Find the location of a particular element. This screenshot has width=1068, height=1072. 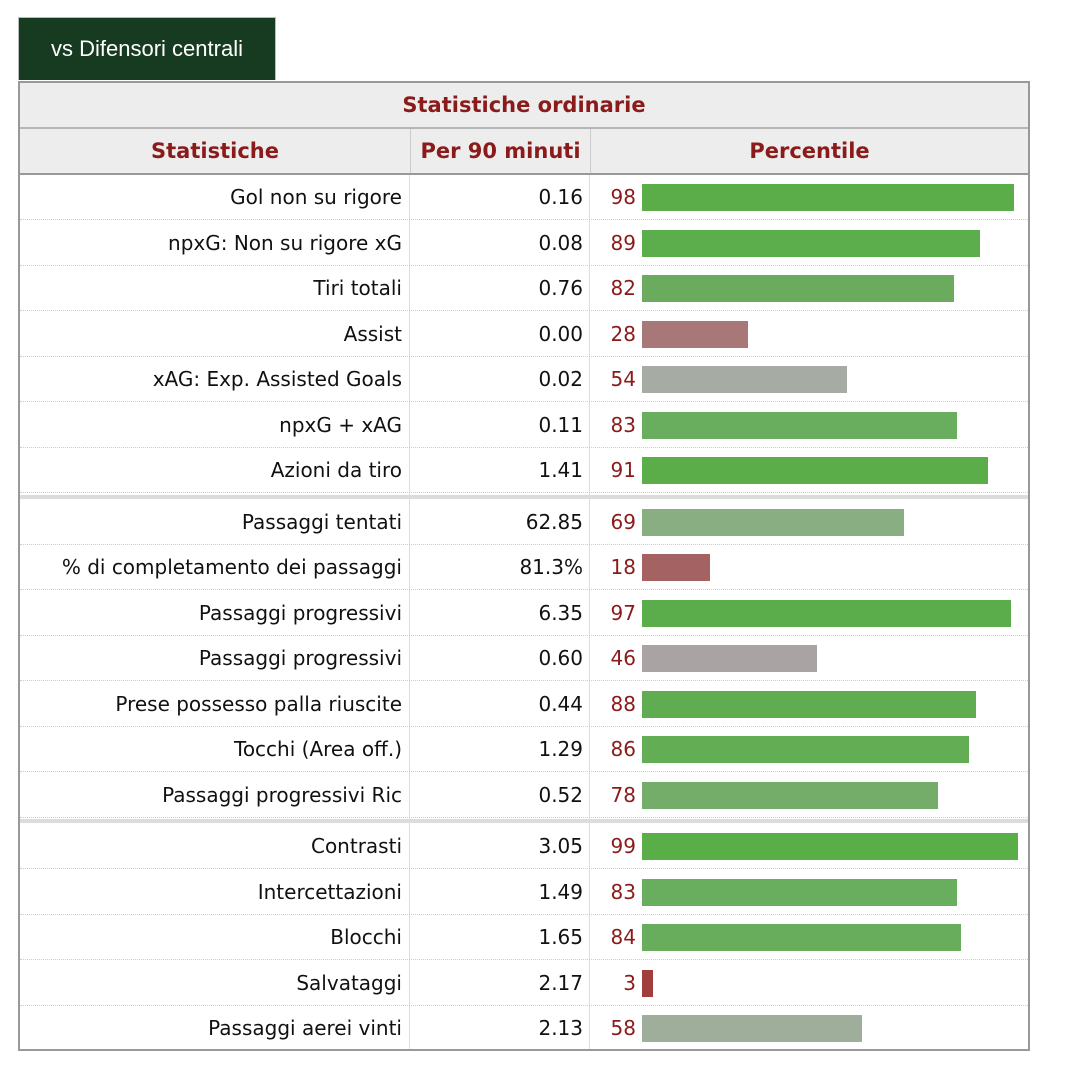

table-row: Passaggi tentati 62.85 69 is located at coordinates (524, 522).